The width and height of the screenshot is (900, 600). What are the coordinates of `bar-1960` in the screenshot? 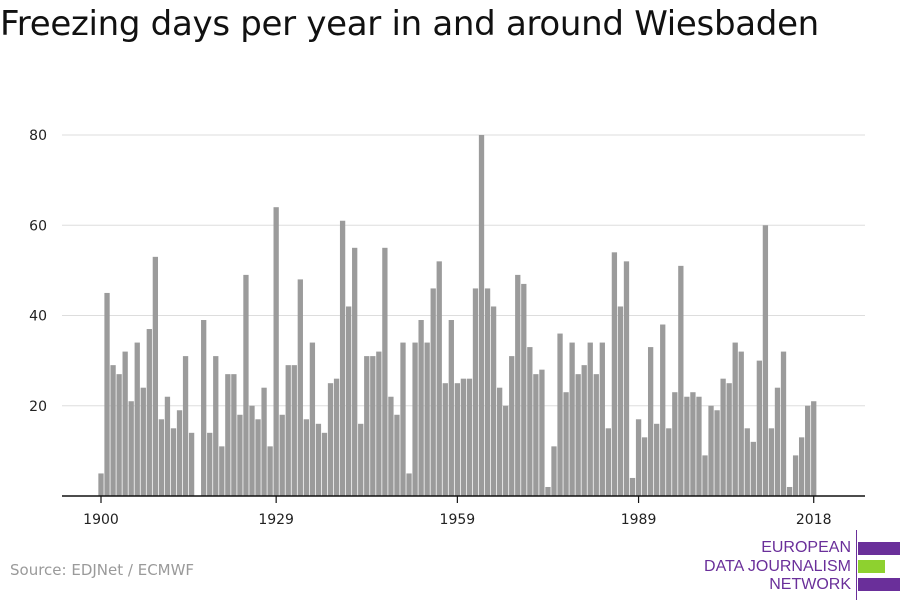 It's located at (463, 437).